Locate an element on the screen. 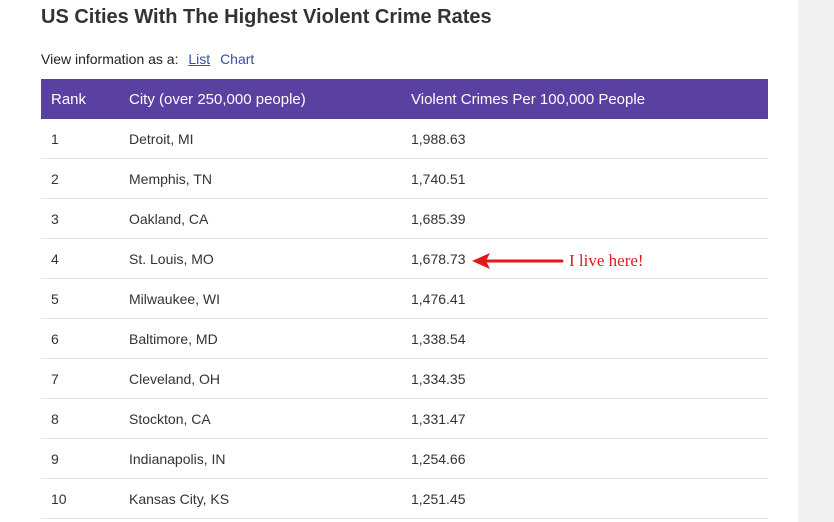 The height and width of the screenshot is (522, 834). table-row: 8 Stockton, CA 1,331.47 is located at coordinates (404, 418).